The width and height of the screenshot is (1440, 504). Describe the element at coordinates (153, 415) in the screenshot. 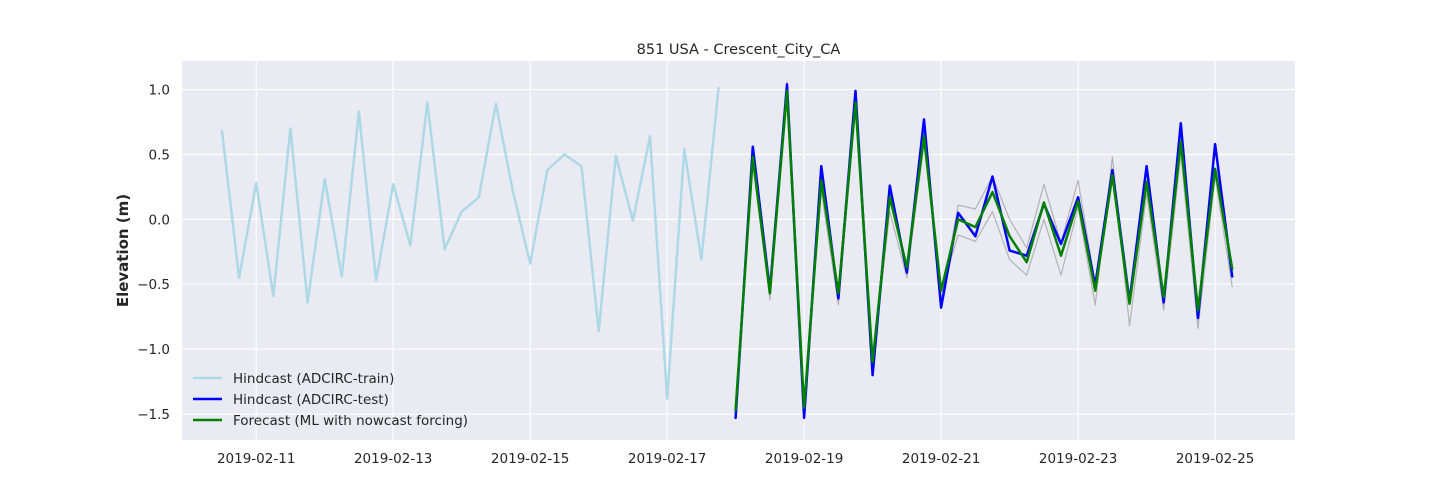

I see `y-tick-label: −1.5` at that location.